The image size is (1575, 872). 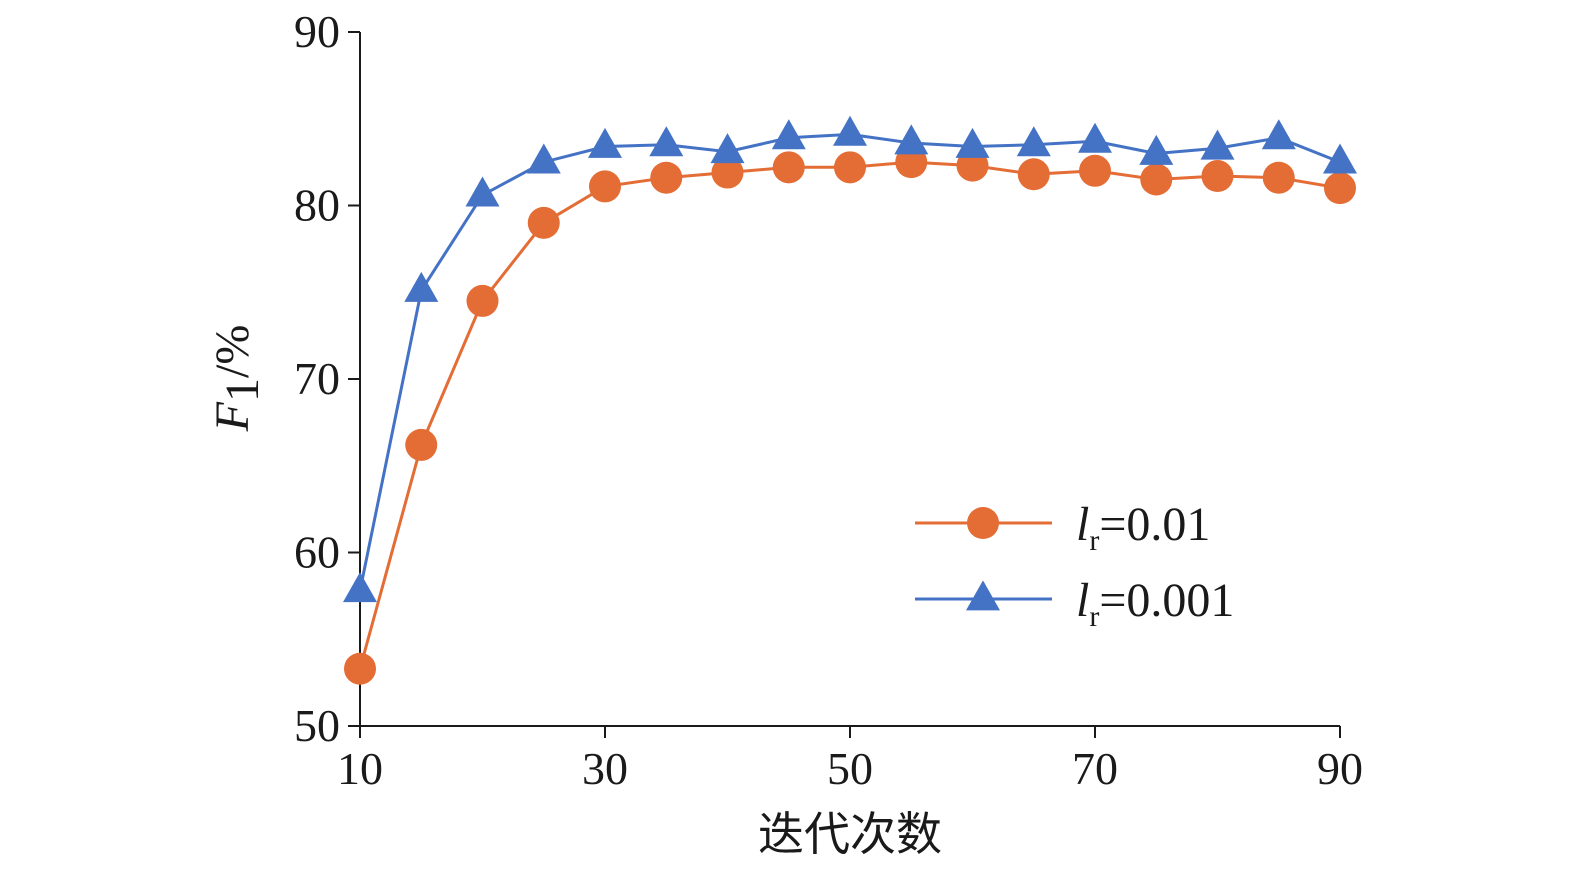 What do you see at coordinates (1074, 565) in the screenshot?
I see `legend: lr=0.01 lr=0.001` at bounding box center [1074, 565].